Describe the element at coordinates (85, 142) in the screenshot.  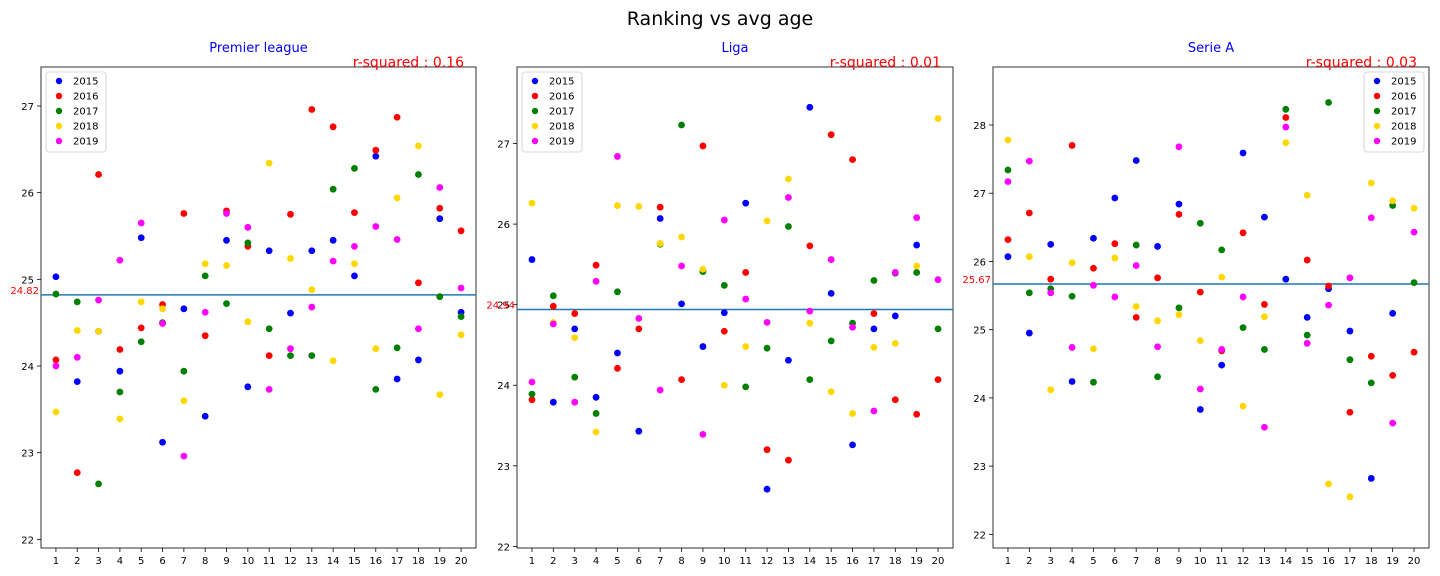
I see `legend-label: 2019` at that location.